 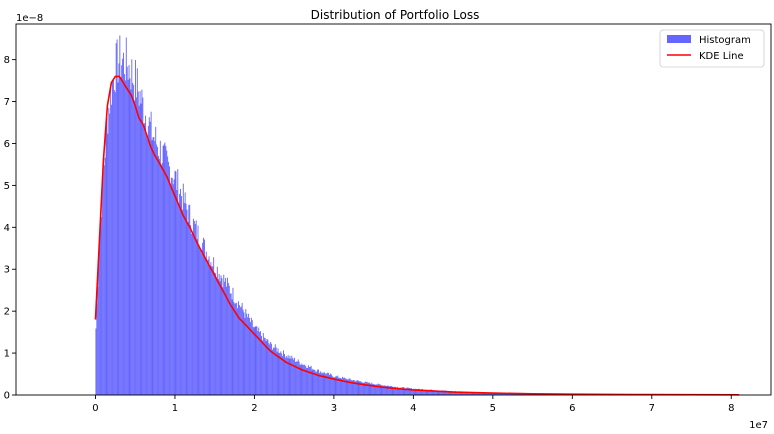 I want to click on x-offset-label: 1e7, so click(x=758, y=425).